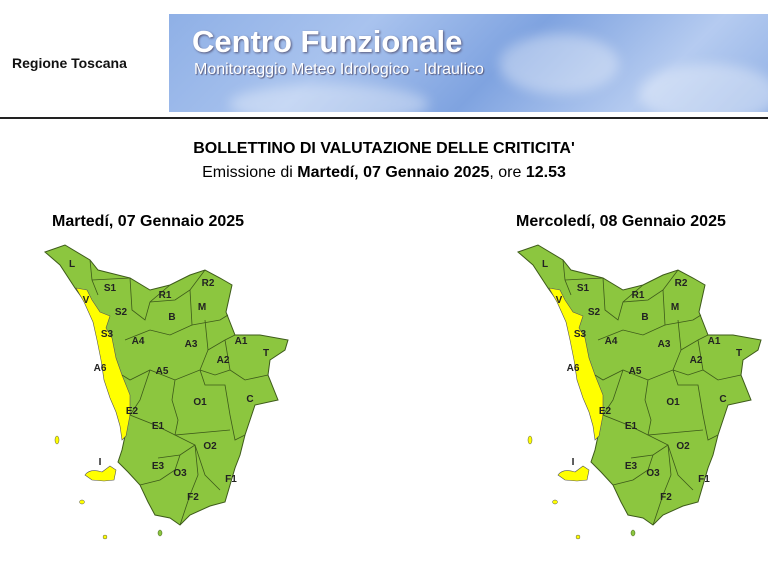 The height and width of the screenshot is (570, 768). What do you see at coordinates (681, 283) in the screenshot?
I see `zone-label-r2: R2` at bounding box center [681, 283].